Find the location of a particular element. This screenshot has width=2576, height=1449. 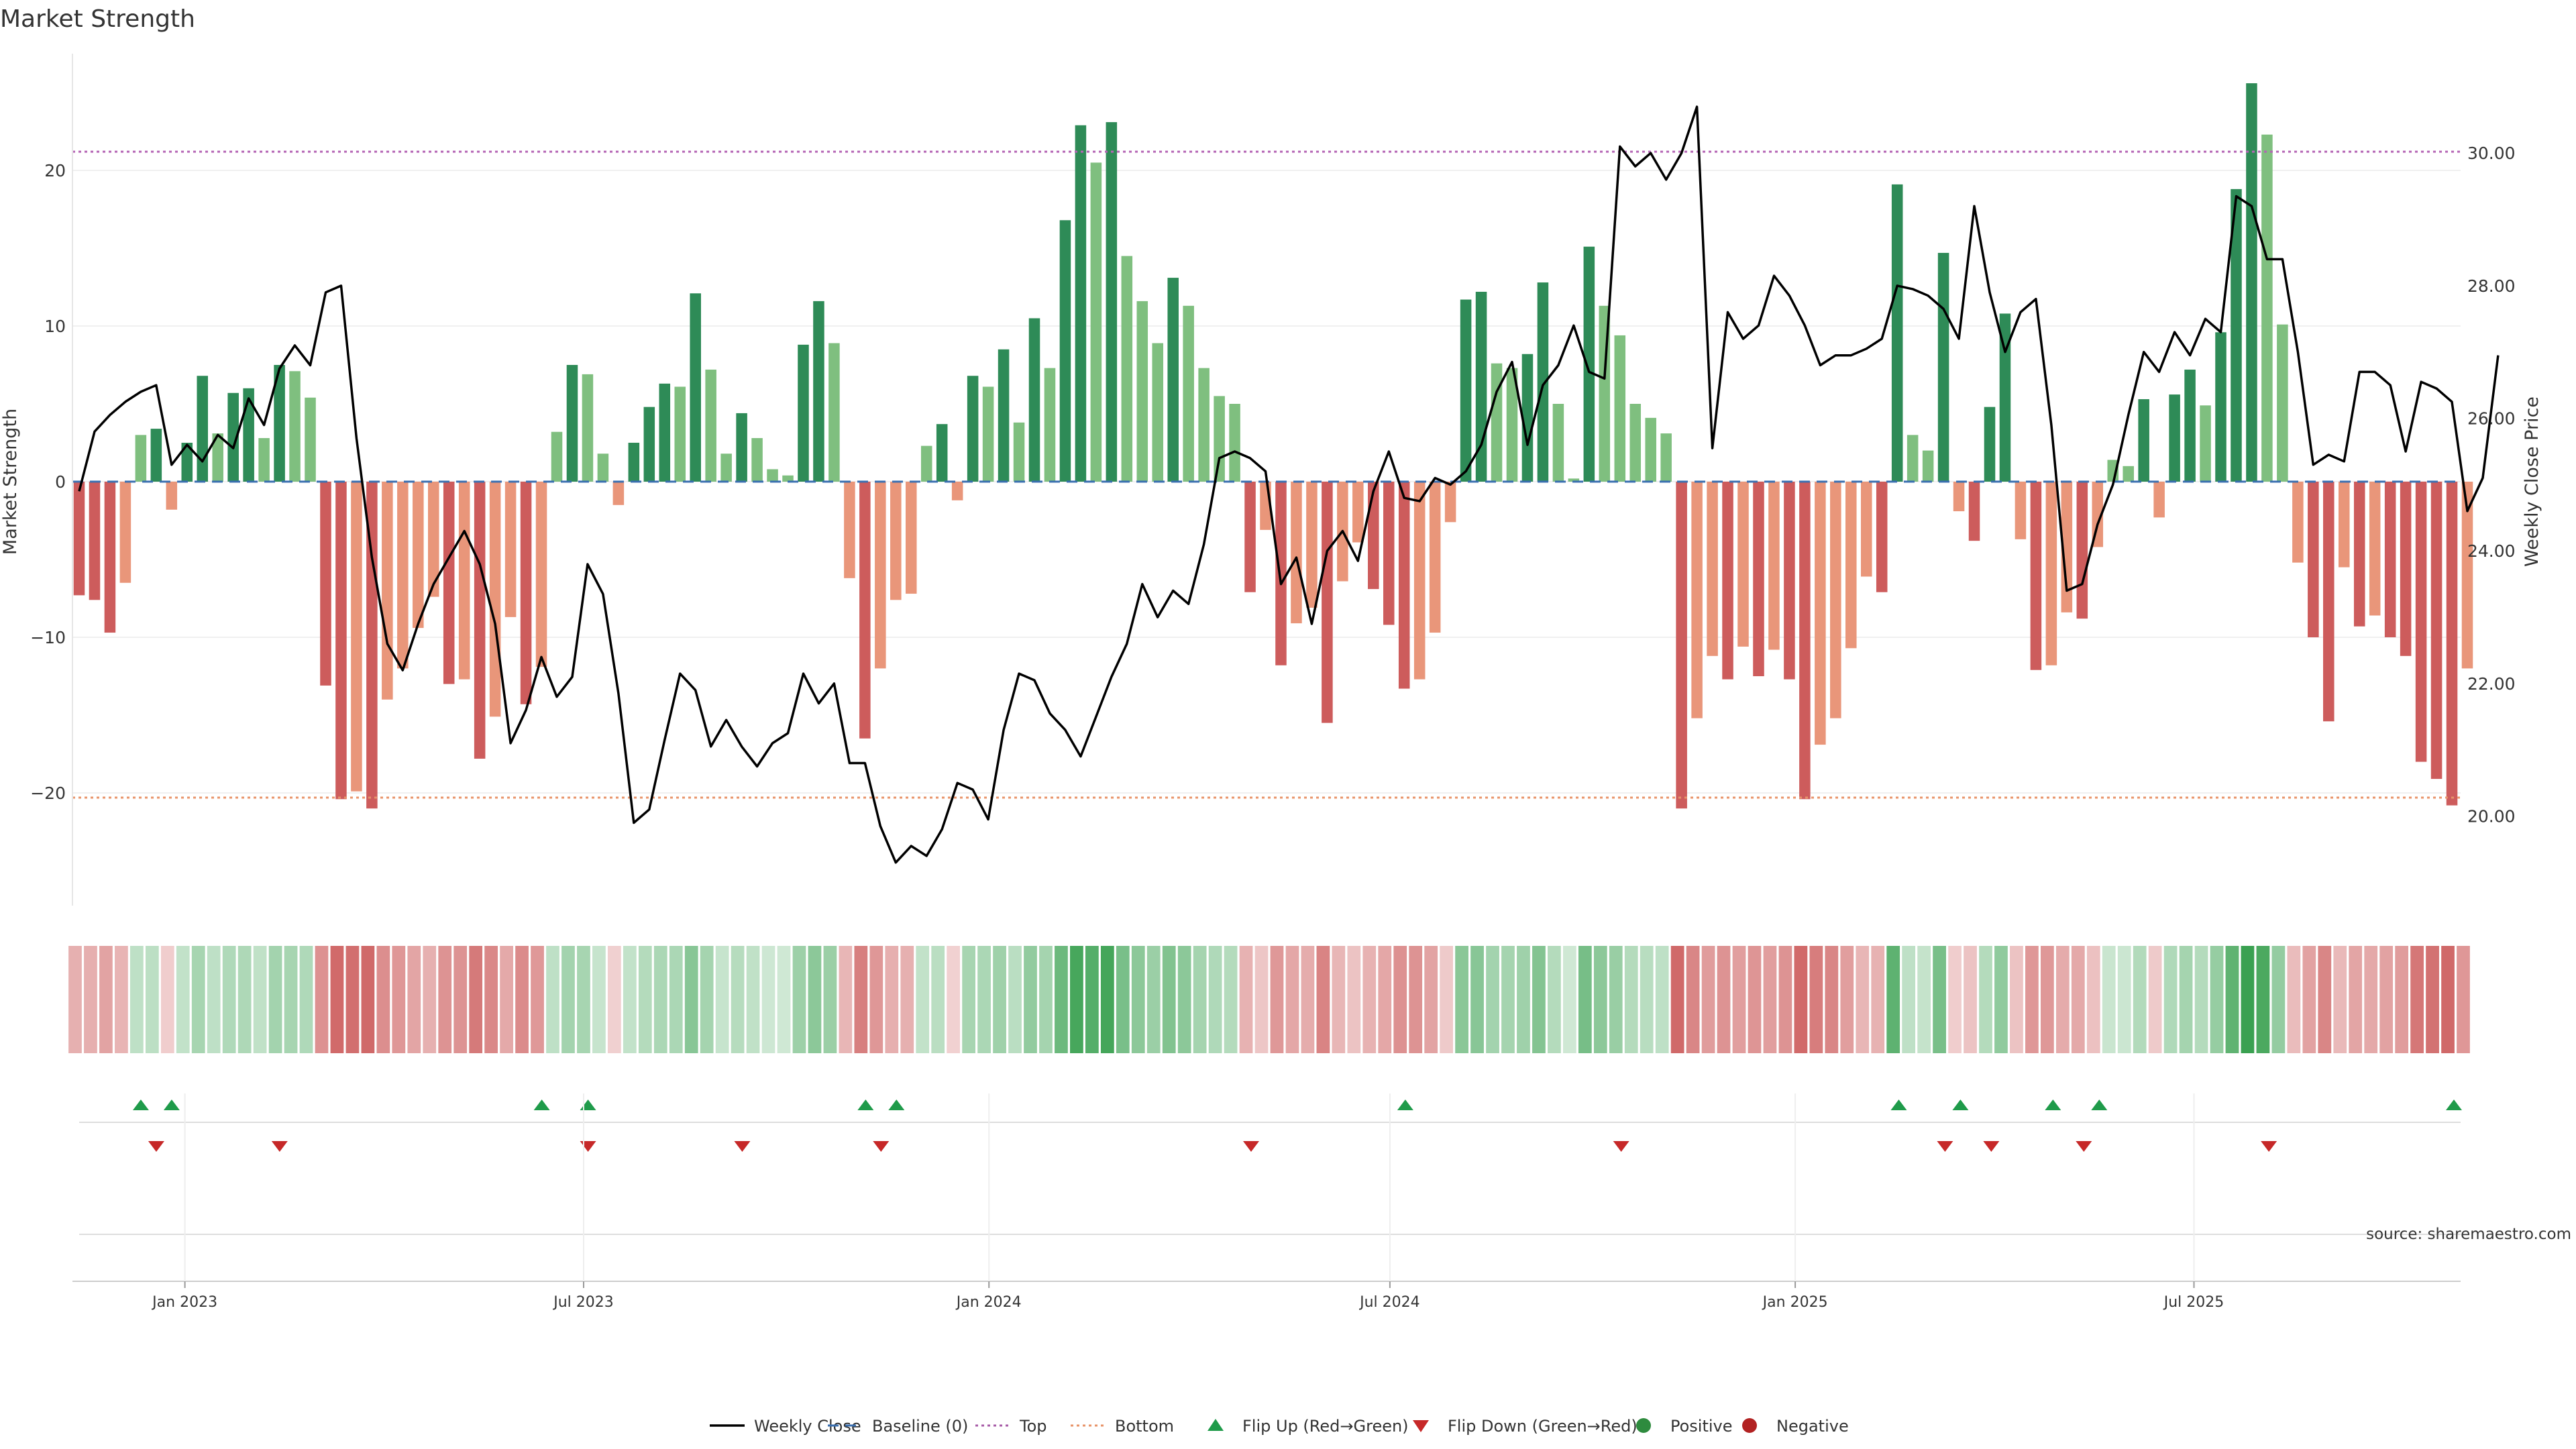

legend-swatch-circle is located at coordinates (1643, 1425).